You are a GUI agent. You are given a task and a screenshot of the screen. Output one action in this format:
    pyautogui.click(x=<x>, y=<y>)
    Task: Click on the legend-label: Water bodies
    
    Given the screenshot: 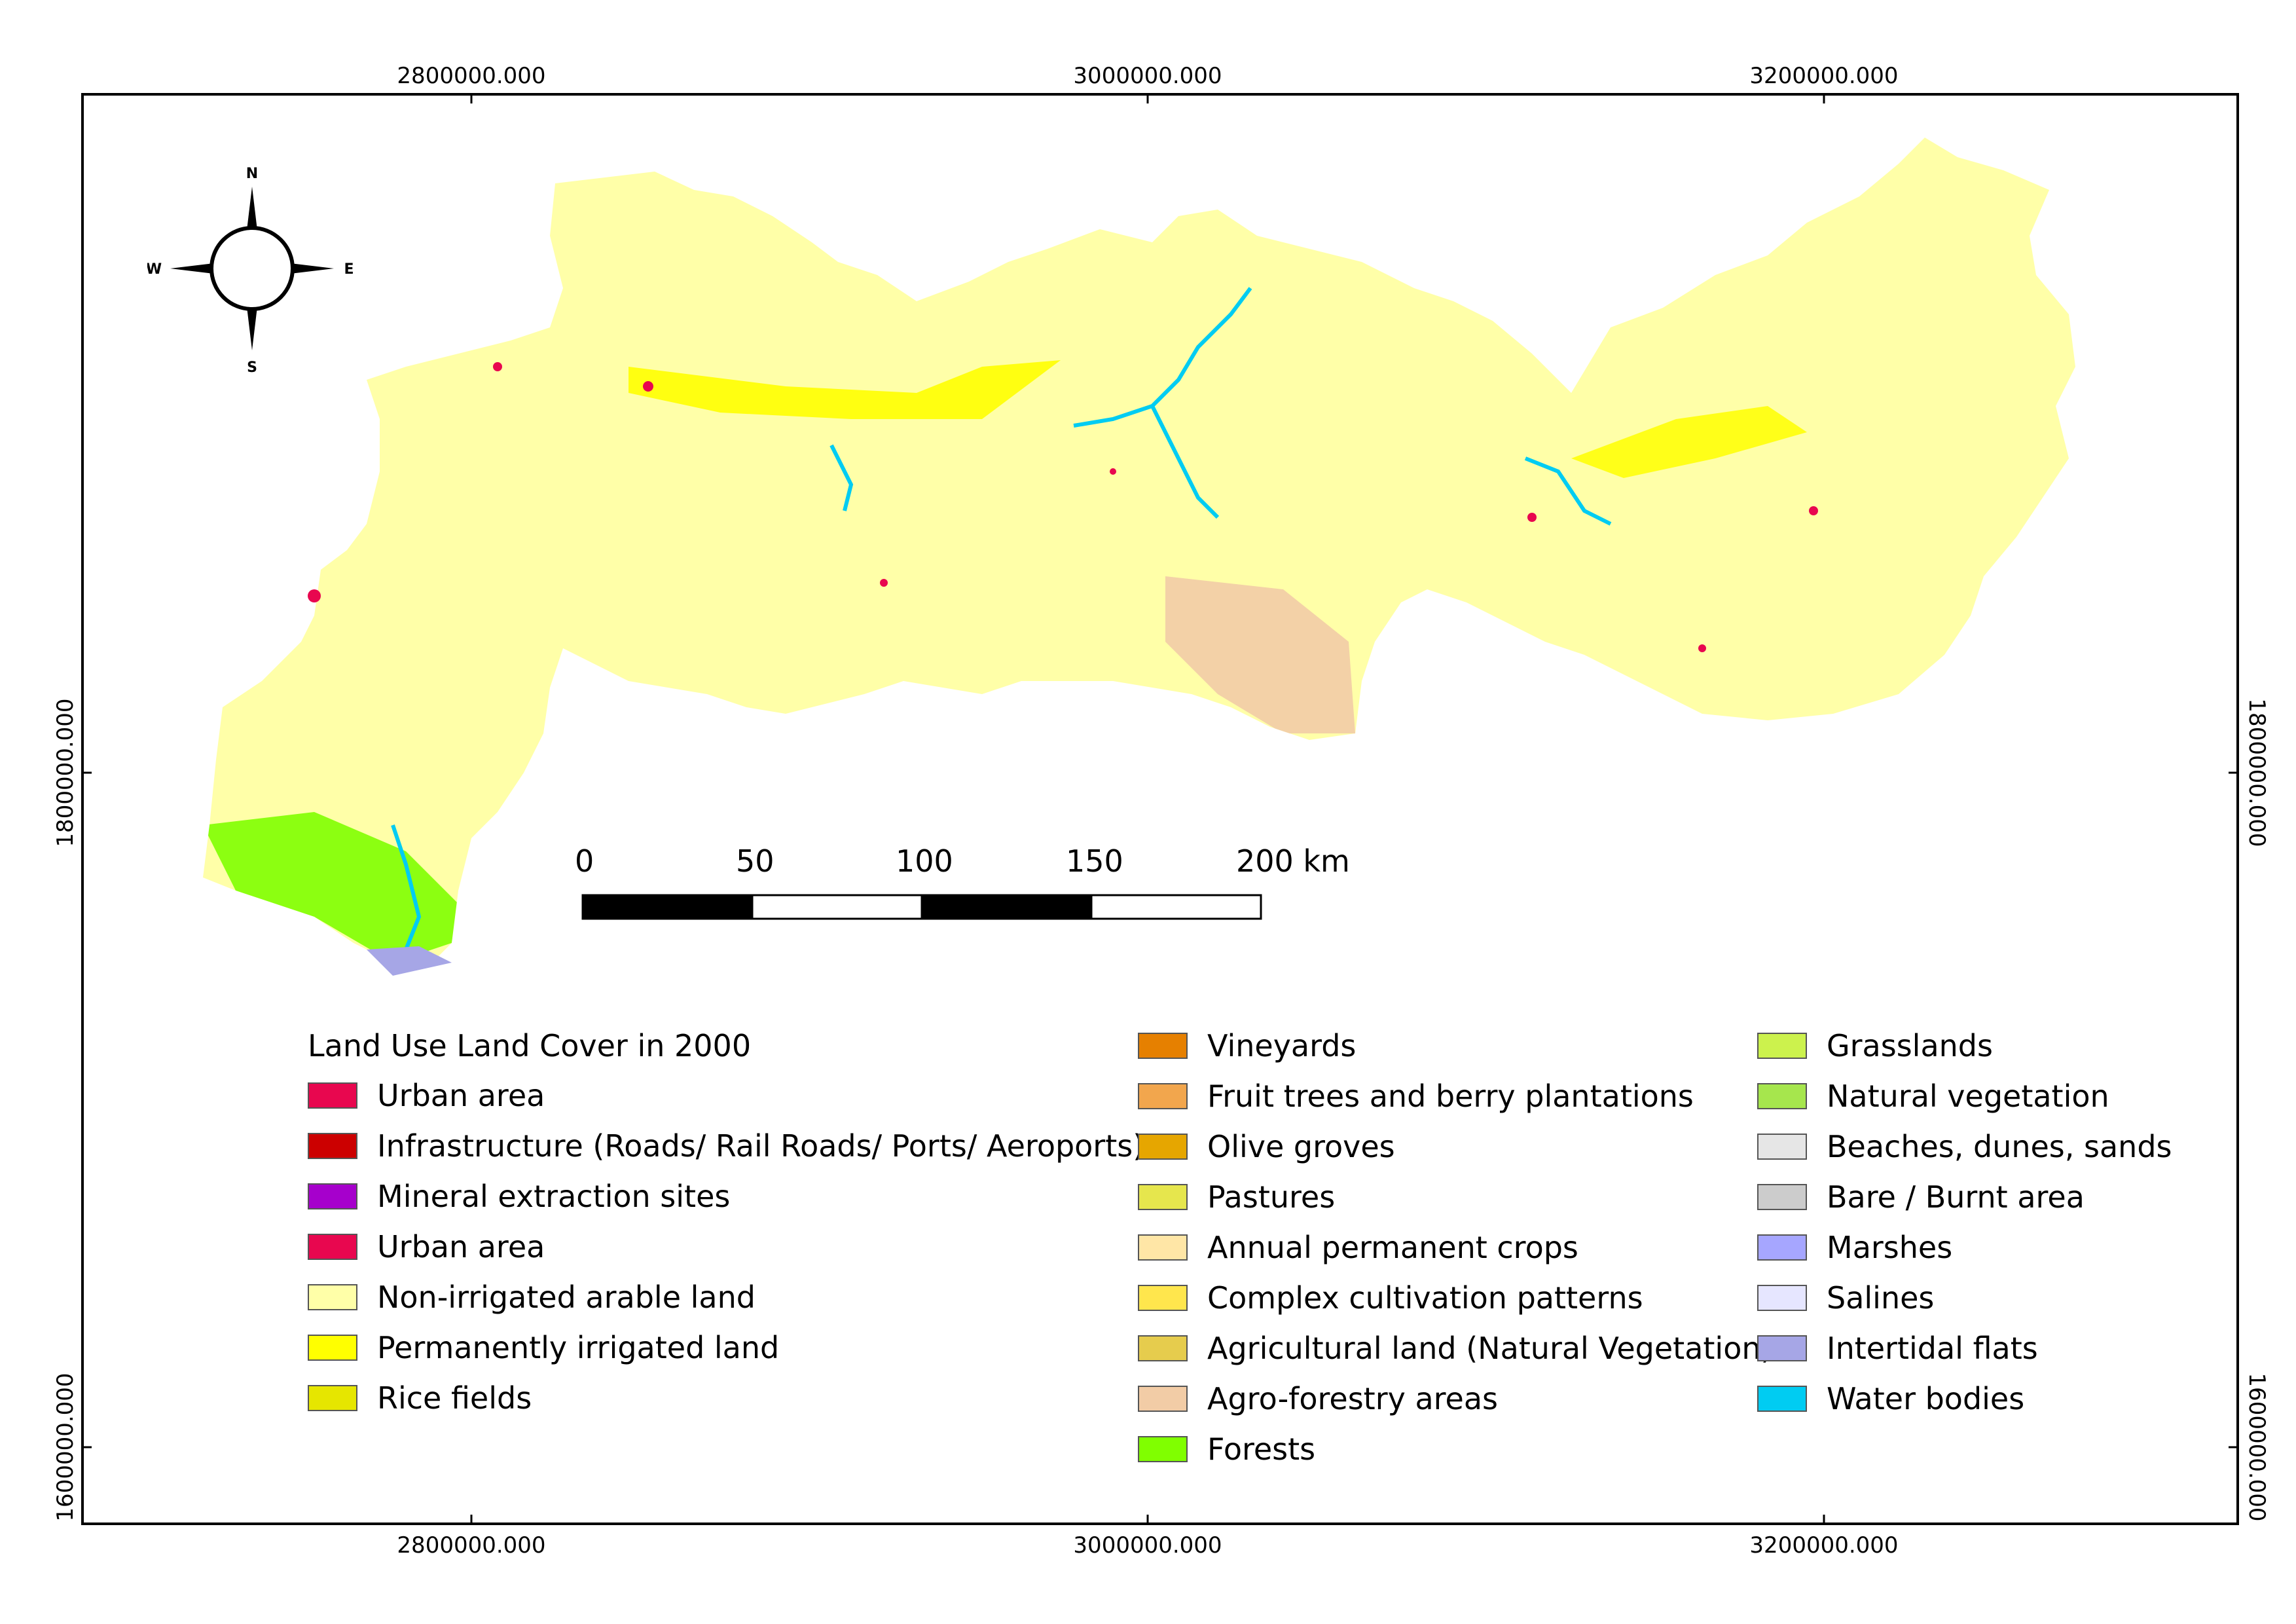 What is the action you would take?
    pyautogui.click(x=1926, y=1398)
    